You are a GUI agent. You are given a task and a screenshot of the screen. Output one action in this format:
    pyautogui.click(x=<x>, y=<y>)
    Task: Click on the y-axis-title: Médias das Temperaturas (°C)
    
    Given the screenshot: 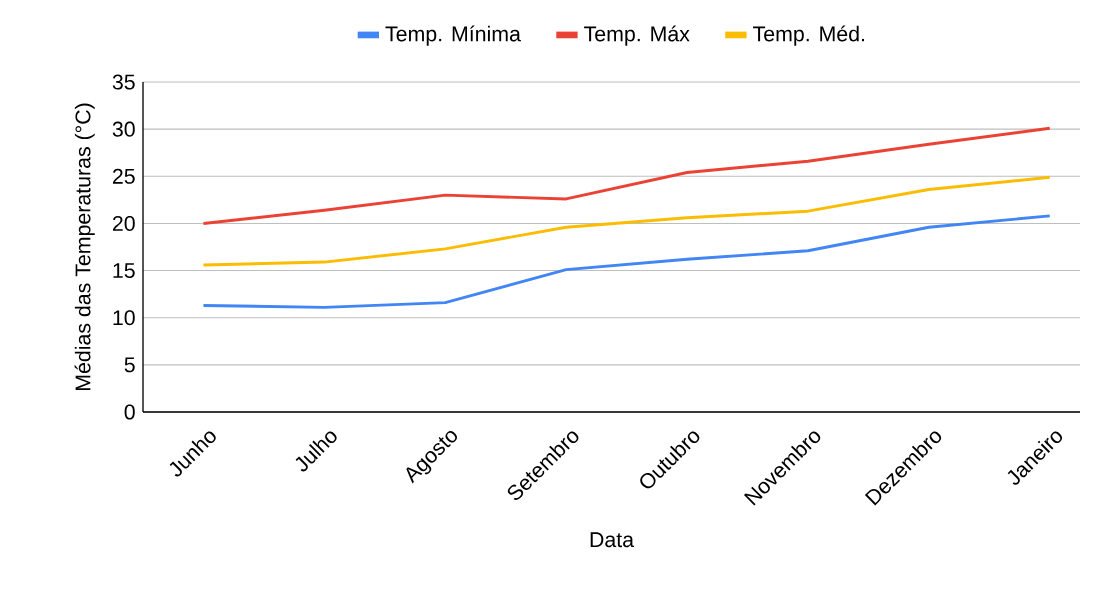 What is the action you would take?
    pyautogui.click(x=84, y=246)
    